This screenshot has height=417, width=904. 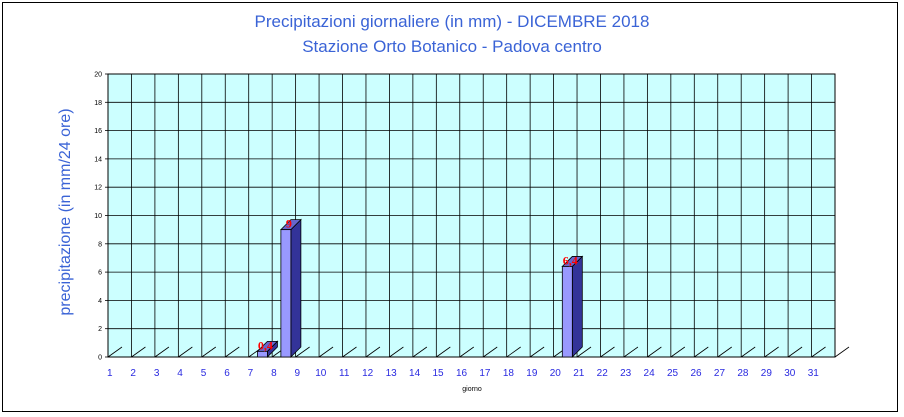 What do you see at coordinates (133, 373) in the screenshot?
I see `x-tick-label: 2` at bounding box center [133, 373].